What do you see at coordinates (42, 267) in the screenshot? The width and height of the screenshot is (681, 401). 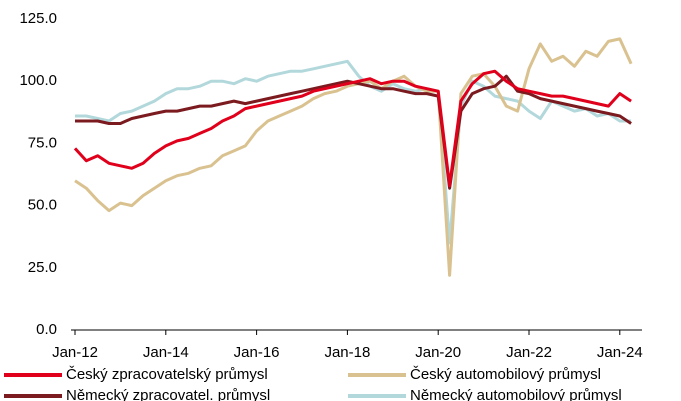 I see `y-tick-label: 25.0` at bounding box center [42, 267].